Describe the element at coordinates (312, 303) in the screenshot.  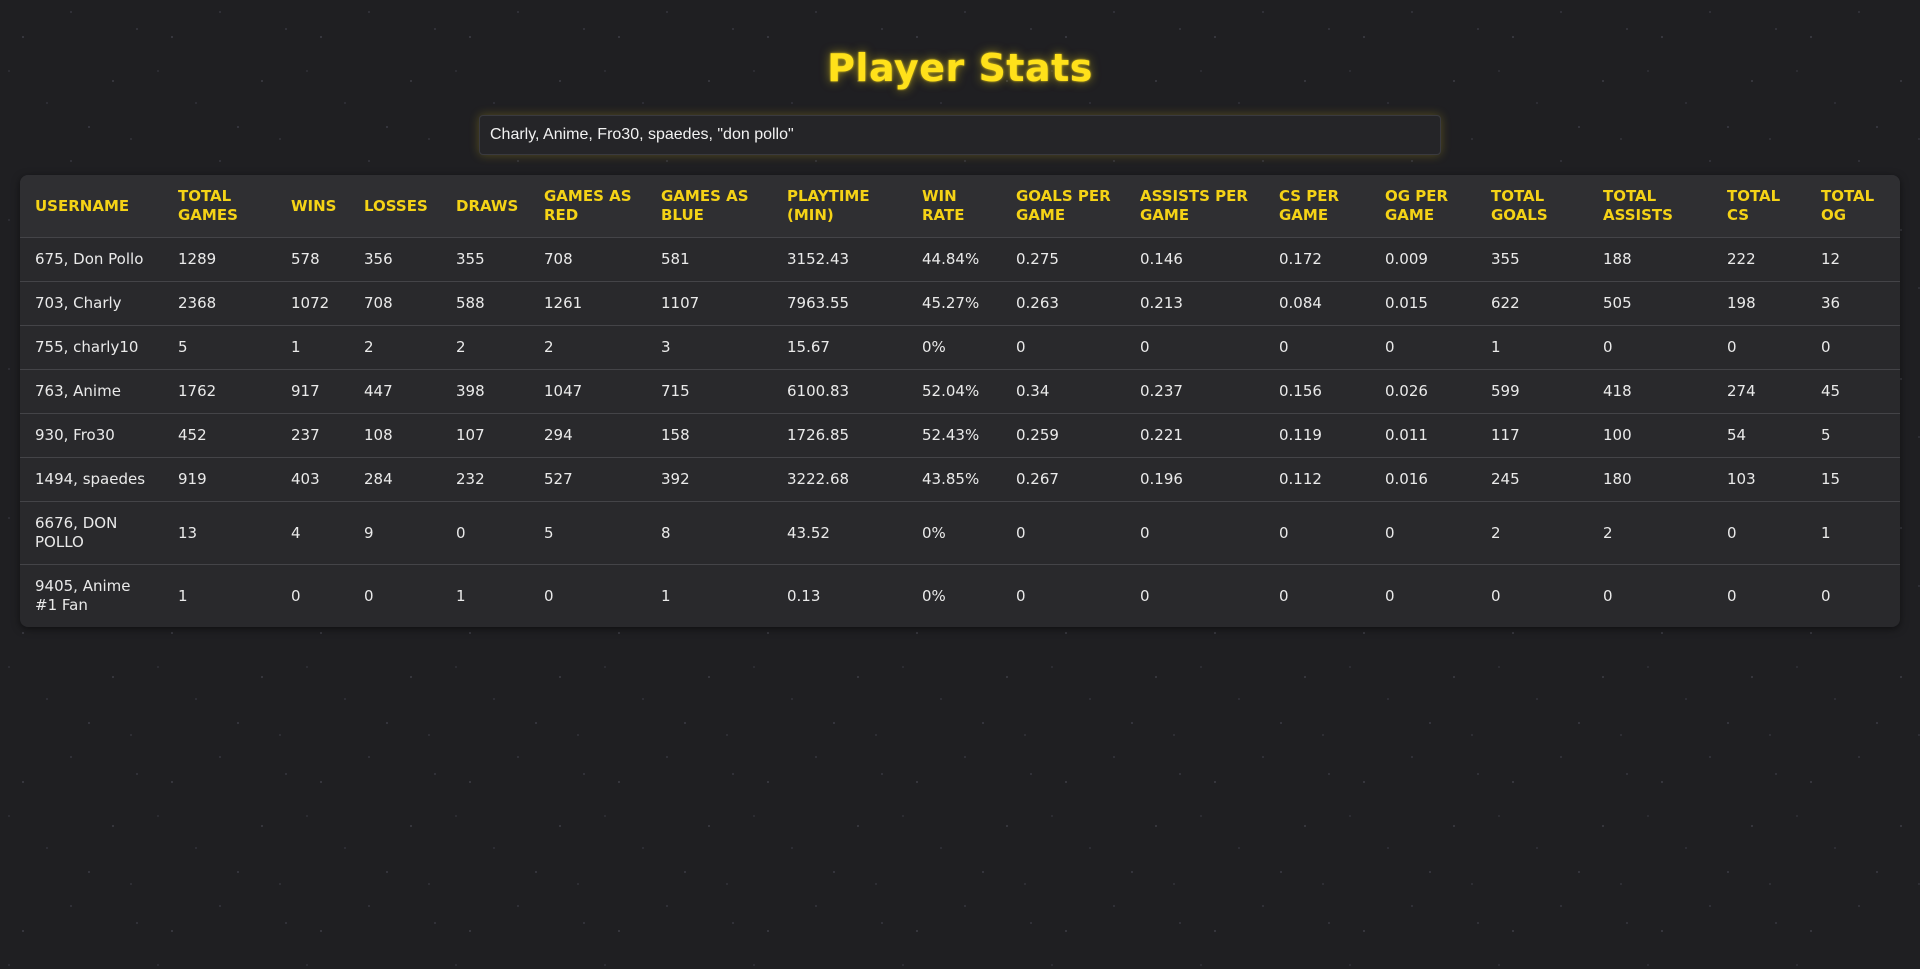
I see `table-cell: 1072` at that location.